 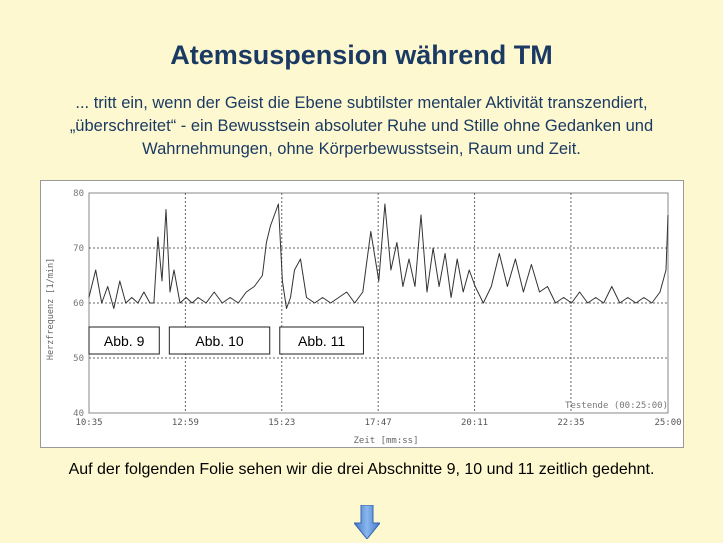 What do you see at coordinates (474, 423) in the screenshot?
I see `x-tick-label: 20:11` at bounding box center [474, 423].